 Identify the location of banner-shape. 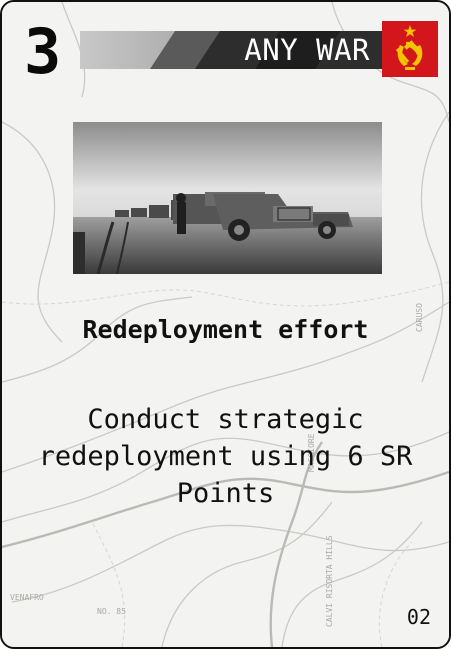
(231, 50).